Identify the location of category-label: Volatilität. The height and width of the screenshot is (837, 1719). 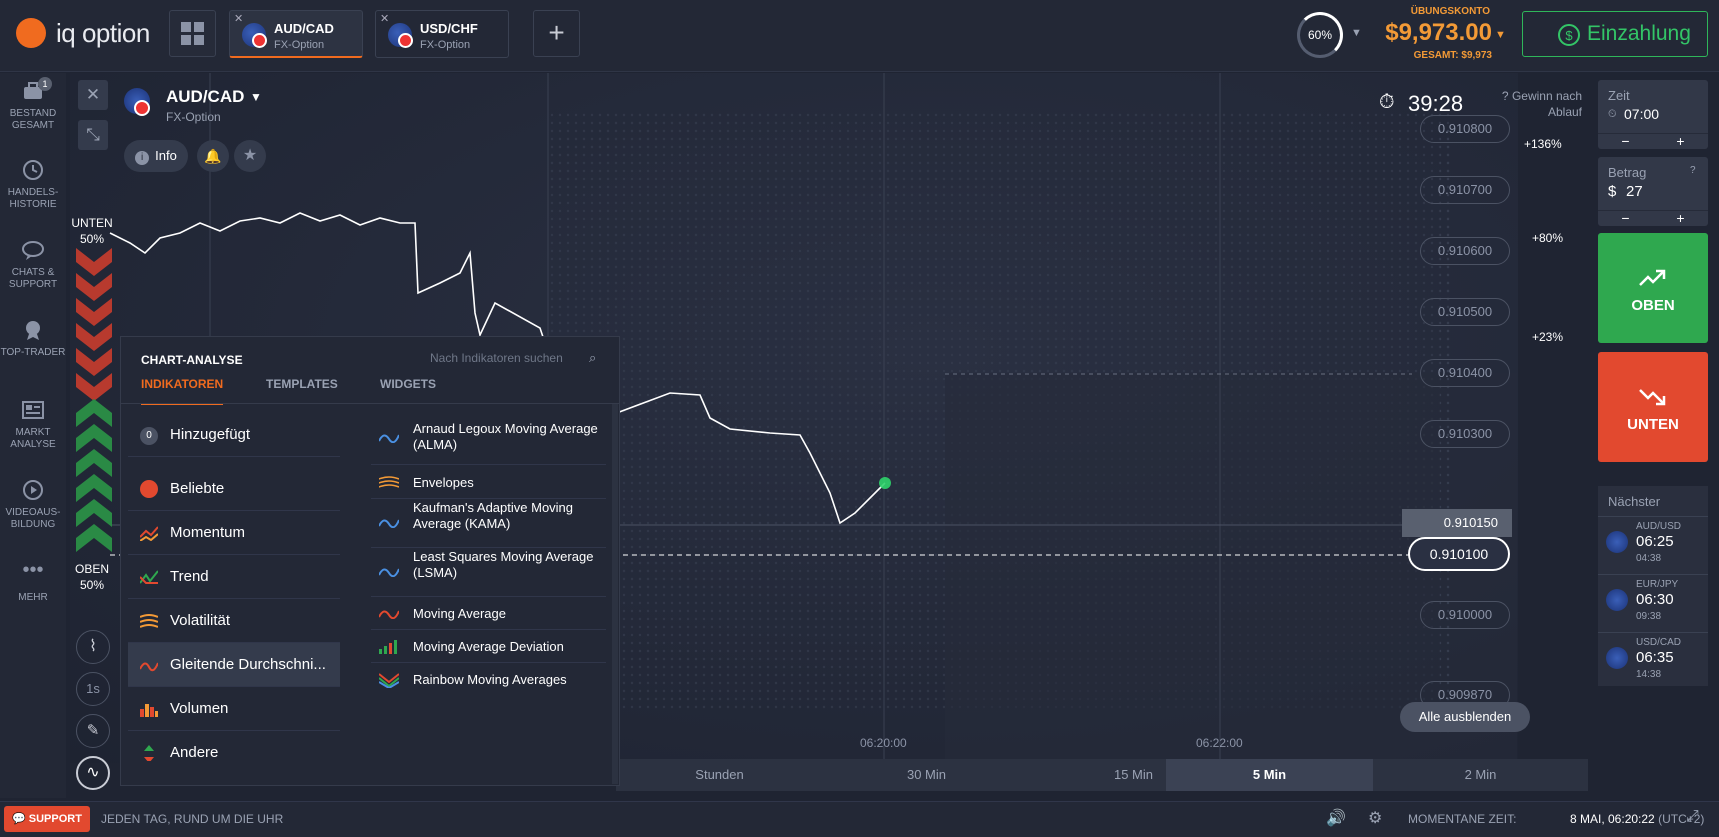
(200, 620).